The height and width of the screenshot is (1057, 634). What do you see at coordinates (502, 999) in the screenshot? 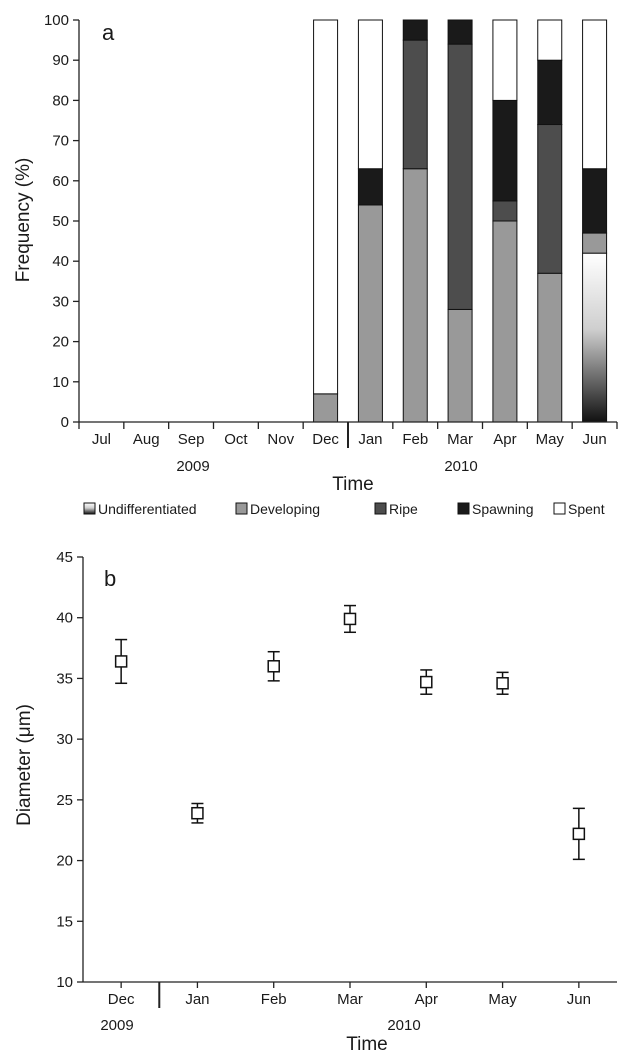
I see `chart-b-x-tick-label: May` at bounding box center [502, 999].